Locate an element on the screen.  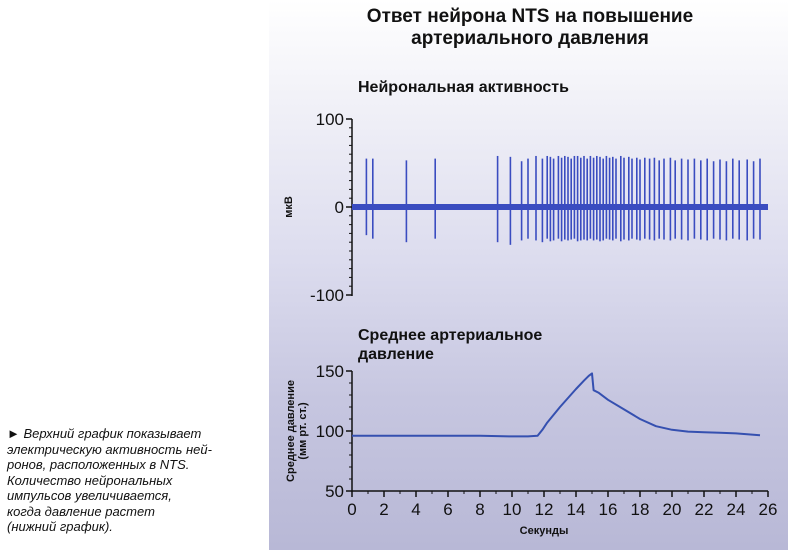
pressure-x-tick-label: 16 is located at coordinates (608, 509).